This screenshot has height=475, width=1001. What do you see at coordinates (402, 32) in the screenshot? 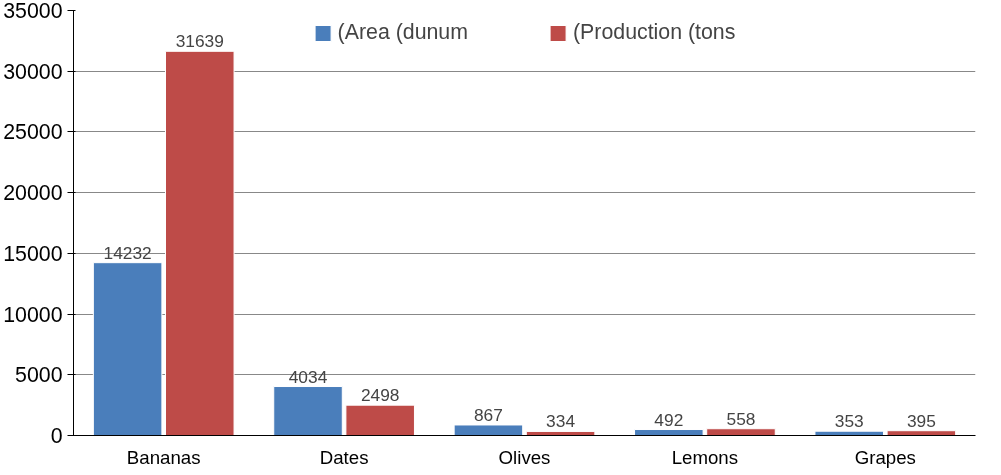
I see `legend-label: (Area (dunum` at bounding box center [402, 32].